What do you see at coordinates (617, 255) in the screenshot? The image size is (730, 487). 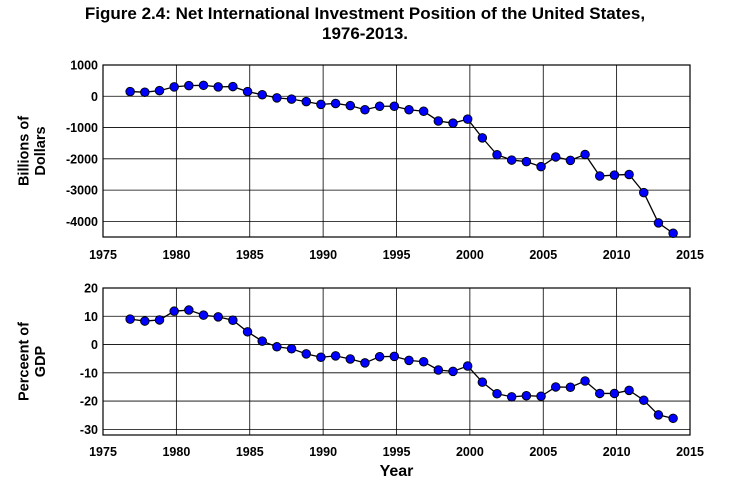 I see `chart-1-xtick-label: 2010` at bounding box center [617, 255].